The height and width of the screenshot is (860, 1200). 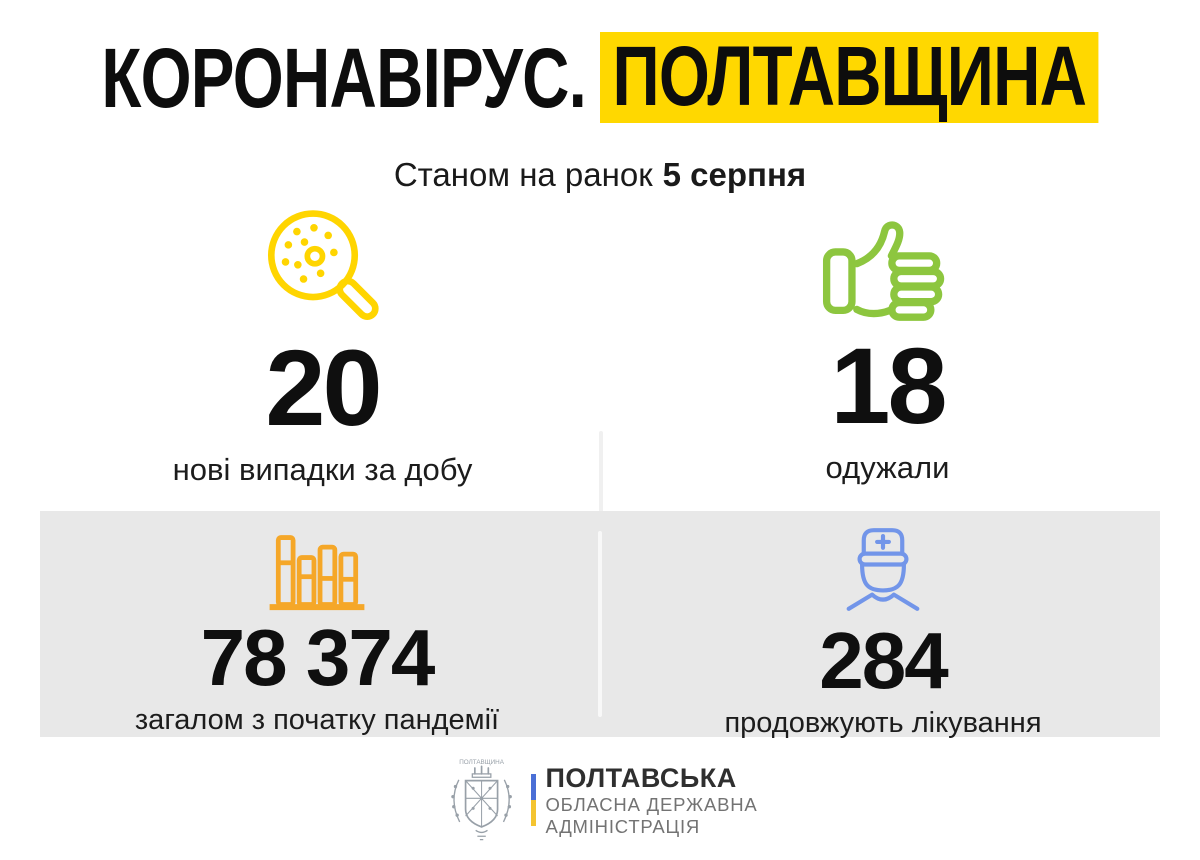 I want to click on flag-yellow-half, so click(x=534, y=813).